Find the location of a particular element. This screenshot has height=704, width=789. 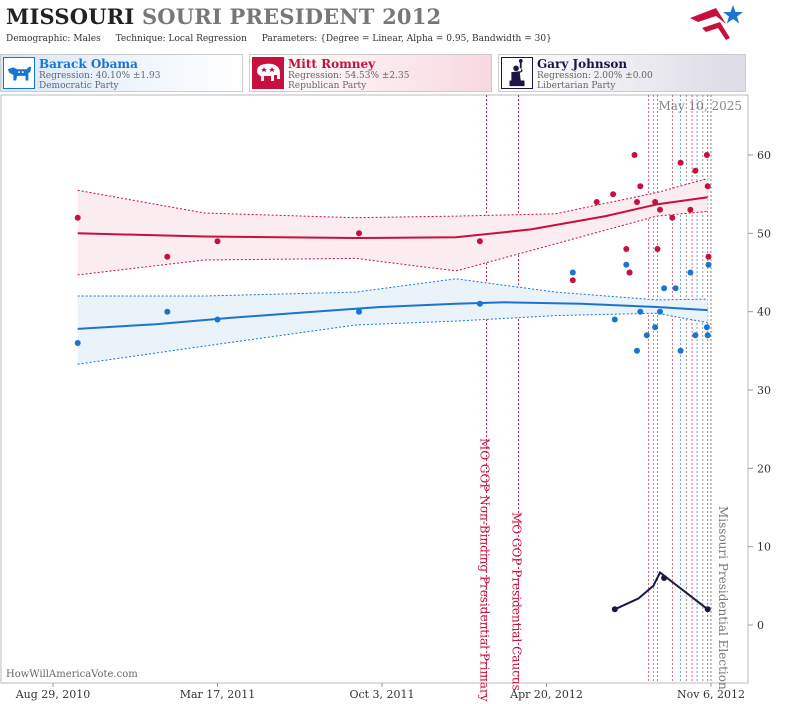

elephant-icon is located at coordinates (268, 73).